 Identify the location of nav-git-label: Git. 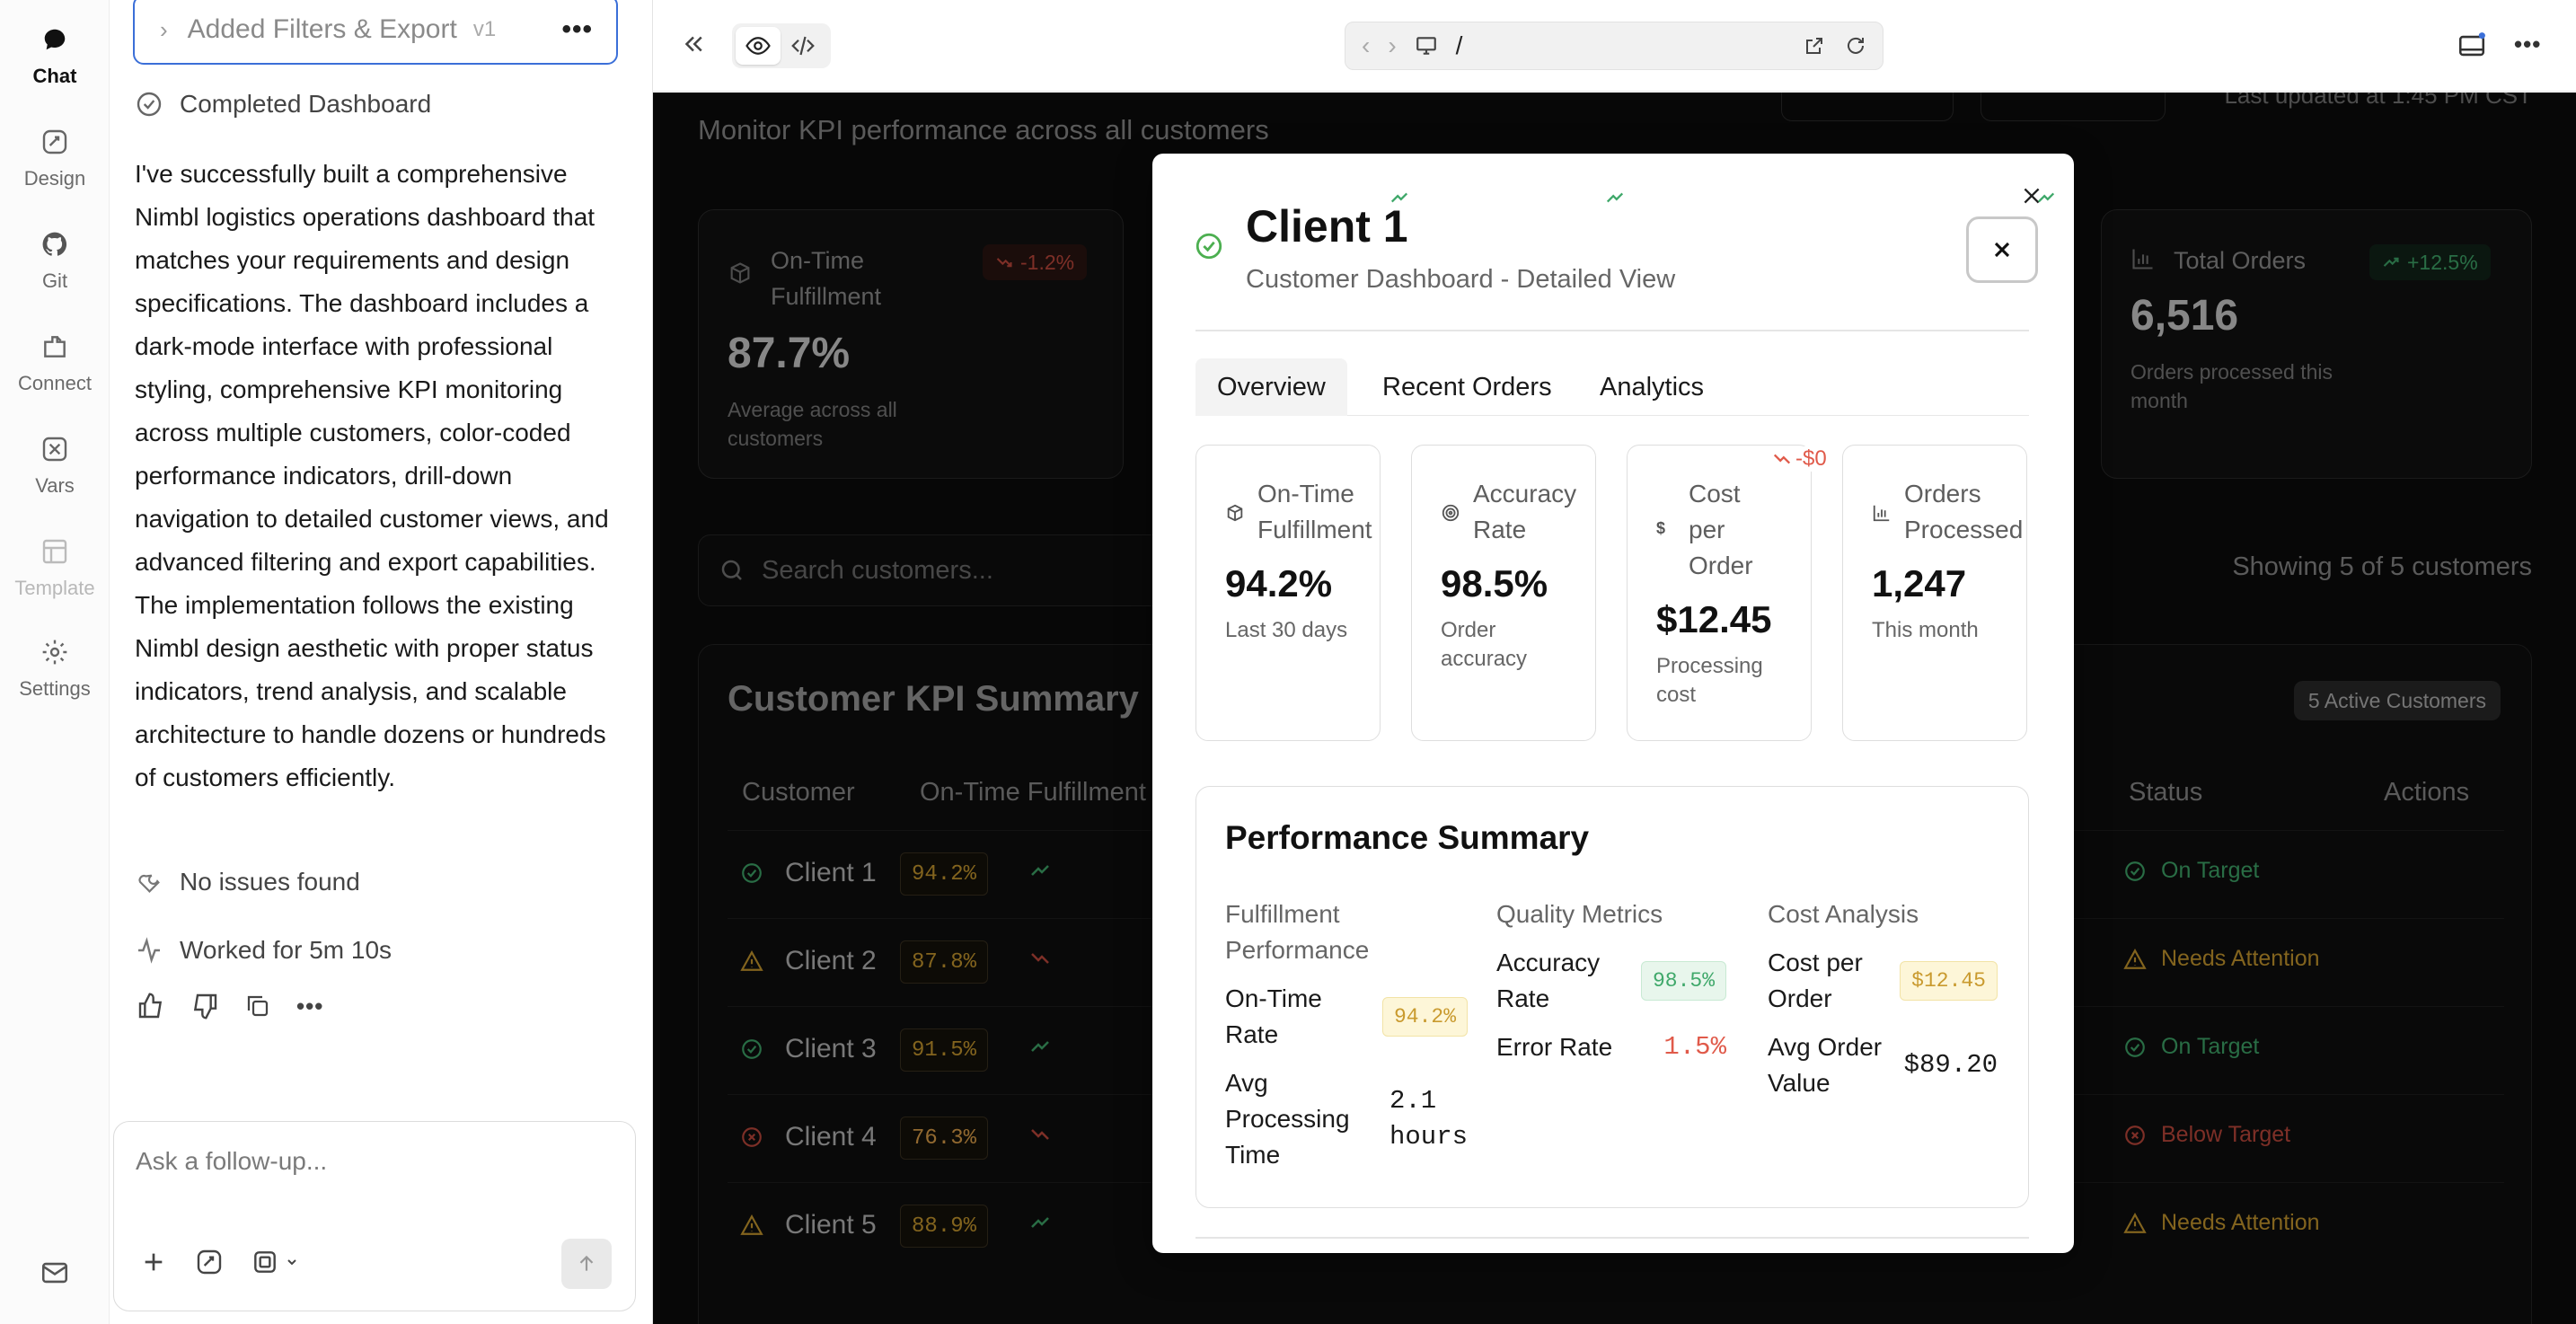
(54, 280).